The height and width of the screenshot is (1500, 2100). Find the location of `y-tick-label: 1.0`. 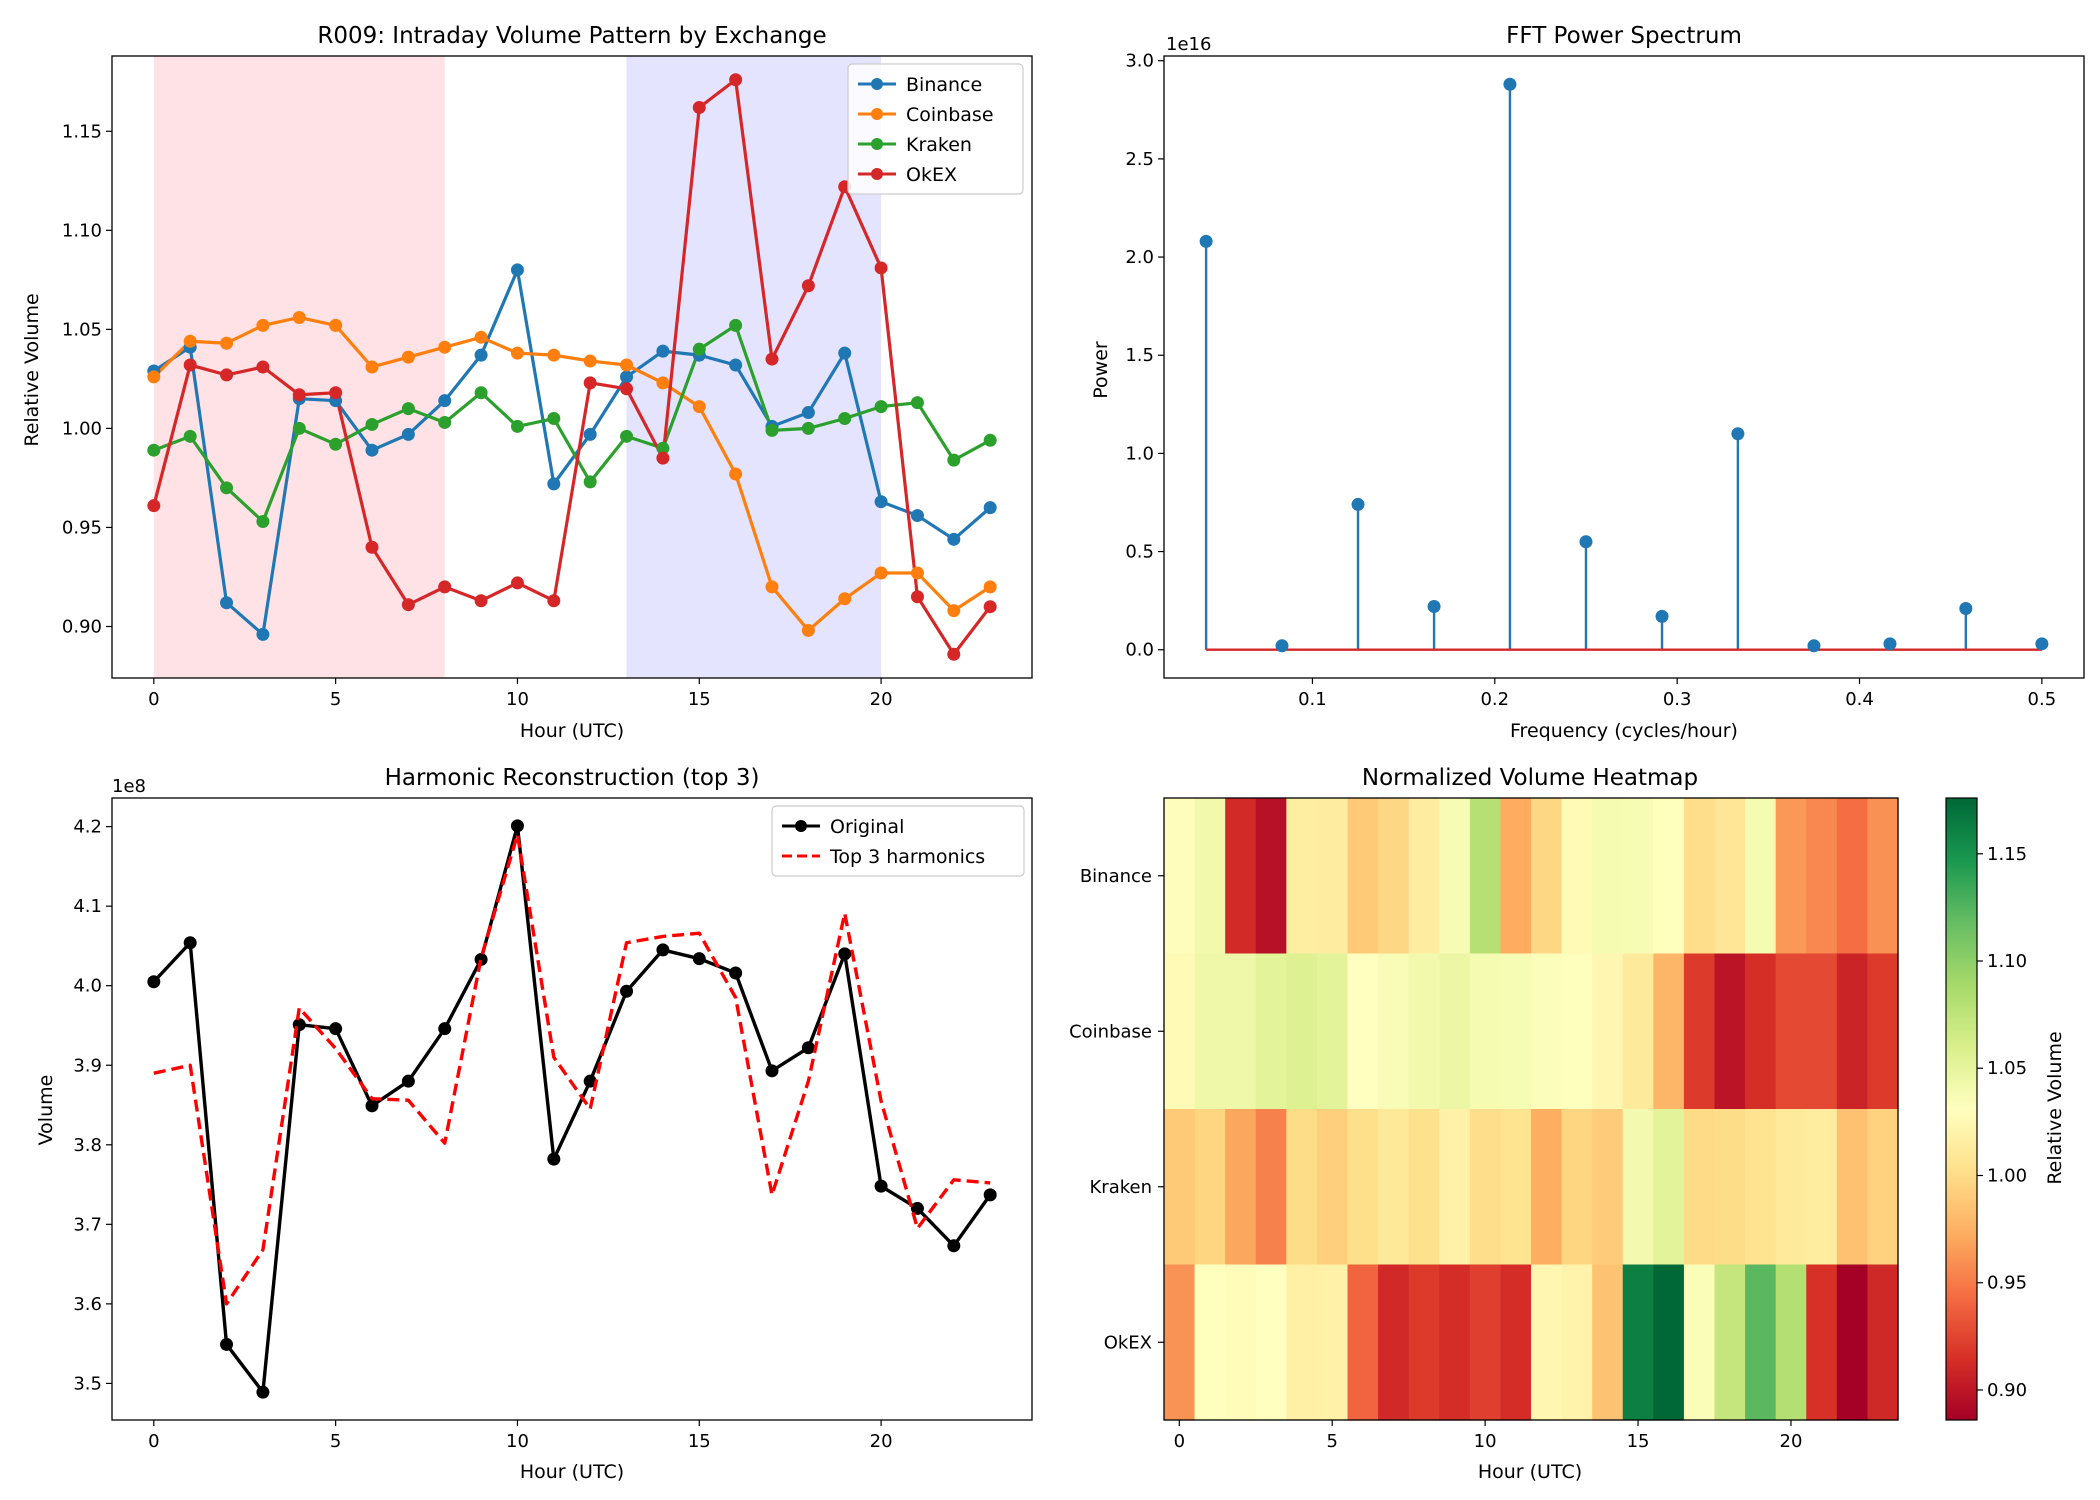

y-tick-label: 1.0 is located at coordinates (1139, 453).